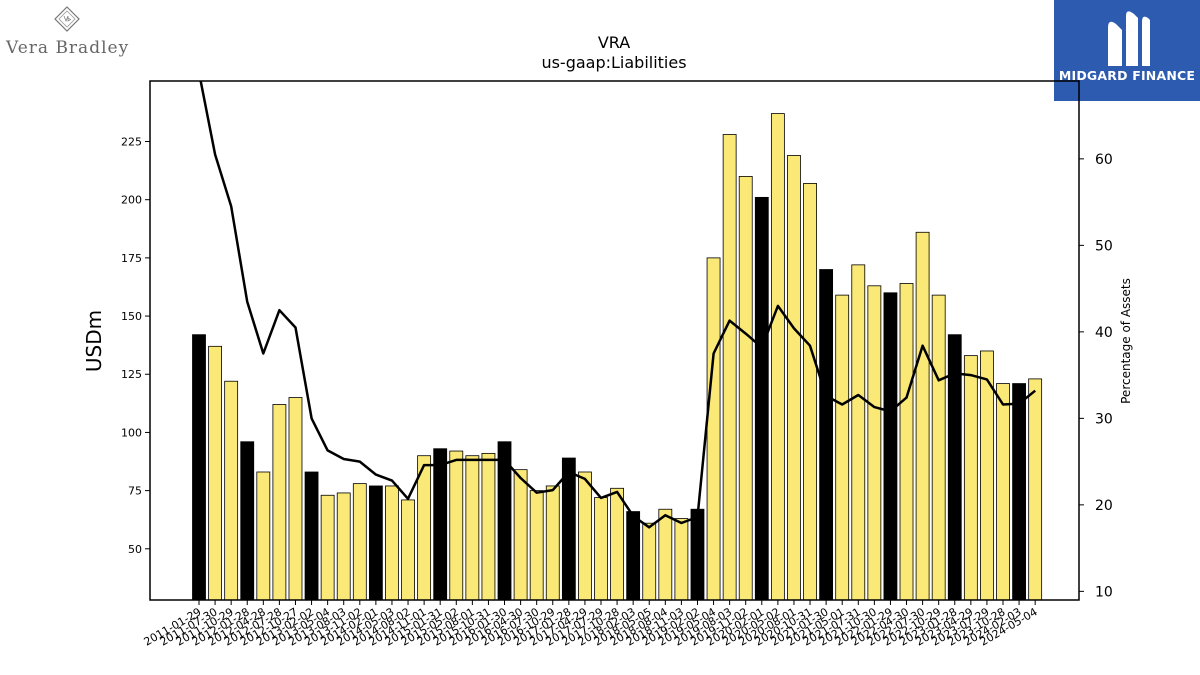  I want to click on left-axis-ticks: 50 75 100 125 150 175 200 225, so click(135, 346).